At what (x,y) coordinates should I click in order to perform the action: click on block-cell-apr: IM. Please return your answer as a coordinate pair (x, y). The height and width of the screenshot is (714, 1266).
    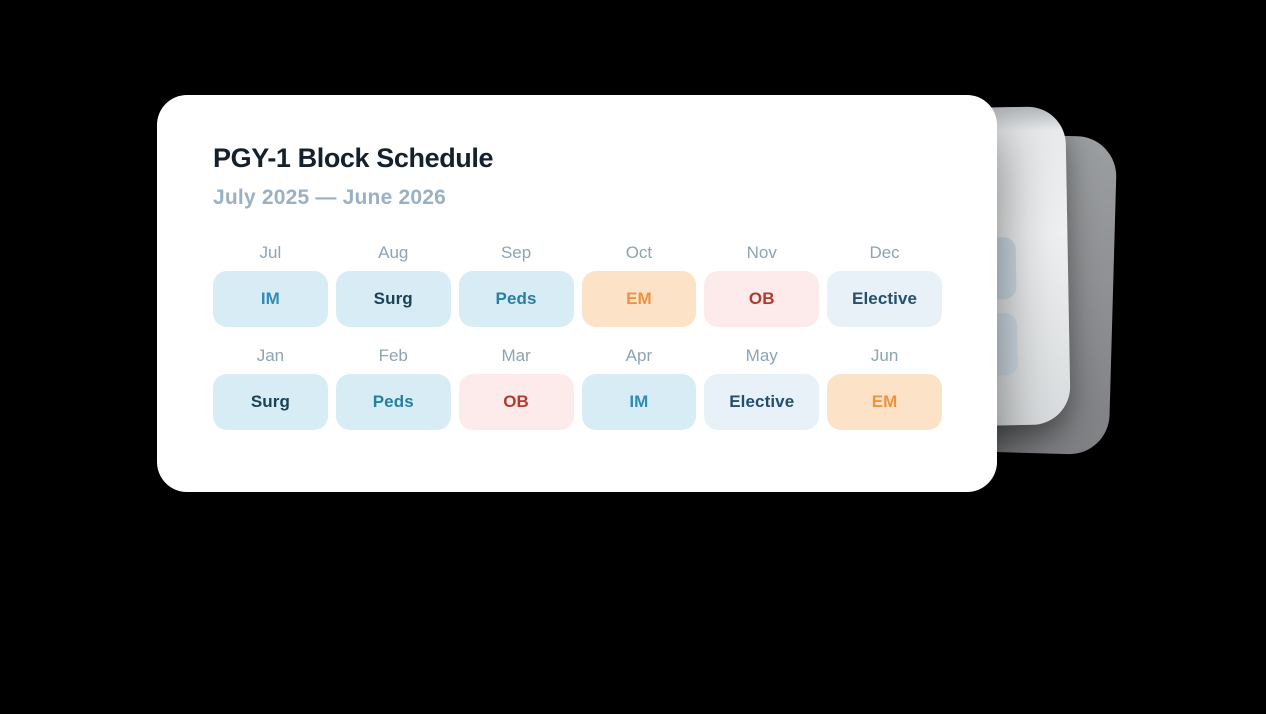
    Looking at the image, I should click on (639, 402).